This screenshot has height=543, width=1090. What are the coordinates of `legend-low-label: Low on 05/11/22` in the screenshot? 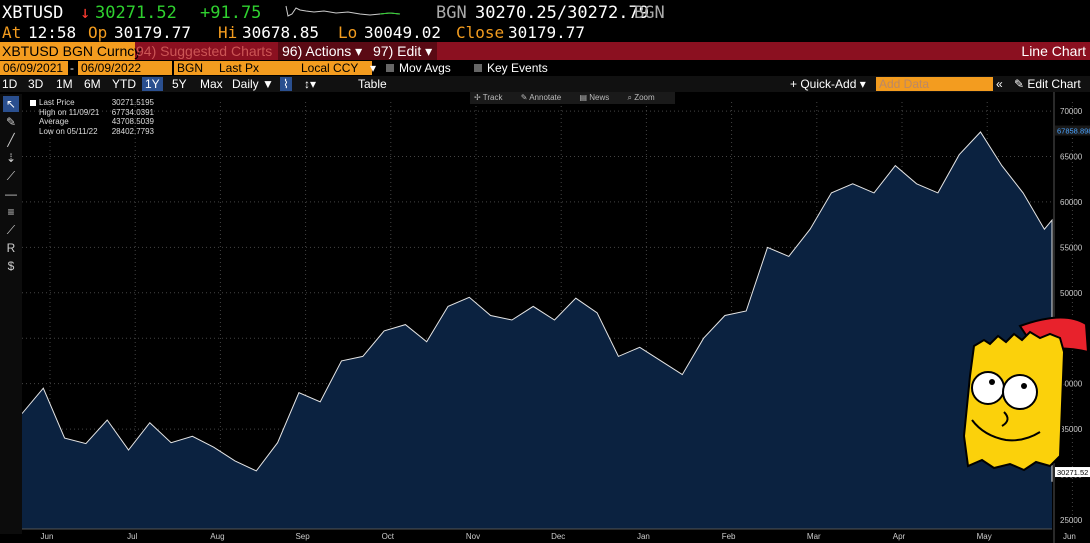 It's located at (68, 131).